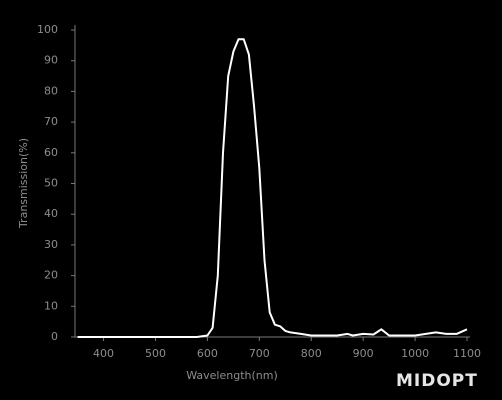  Describe the element at coordinates (51, 305) in the screenshot. I see `y-tick-label: 10` at that location.